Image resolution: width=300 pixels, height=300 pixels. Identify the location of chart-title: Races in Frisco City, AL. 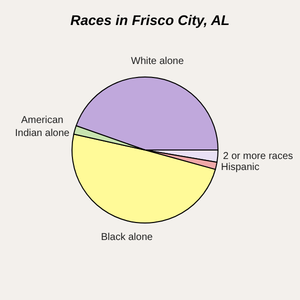
(150, 20).